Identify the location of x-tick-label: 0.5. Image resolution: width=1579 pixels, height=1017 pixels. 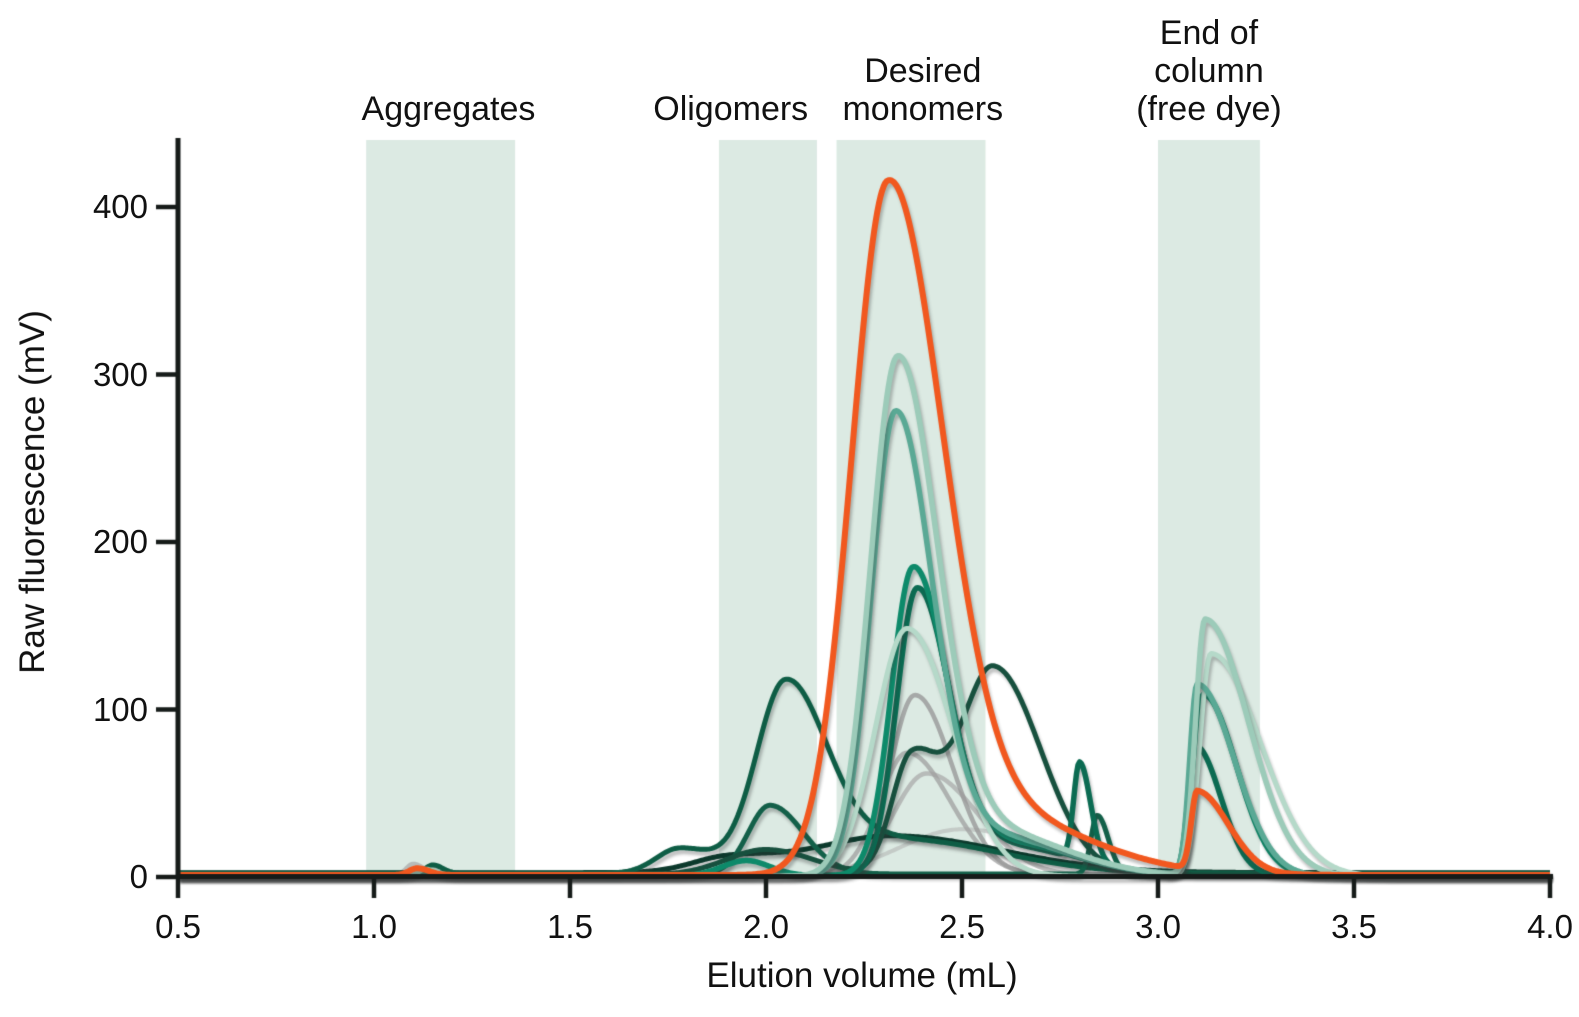
(178, 926).